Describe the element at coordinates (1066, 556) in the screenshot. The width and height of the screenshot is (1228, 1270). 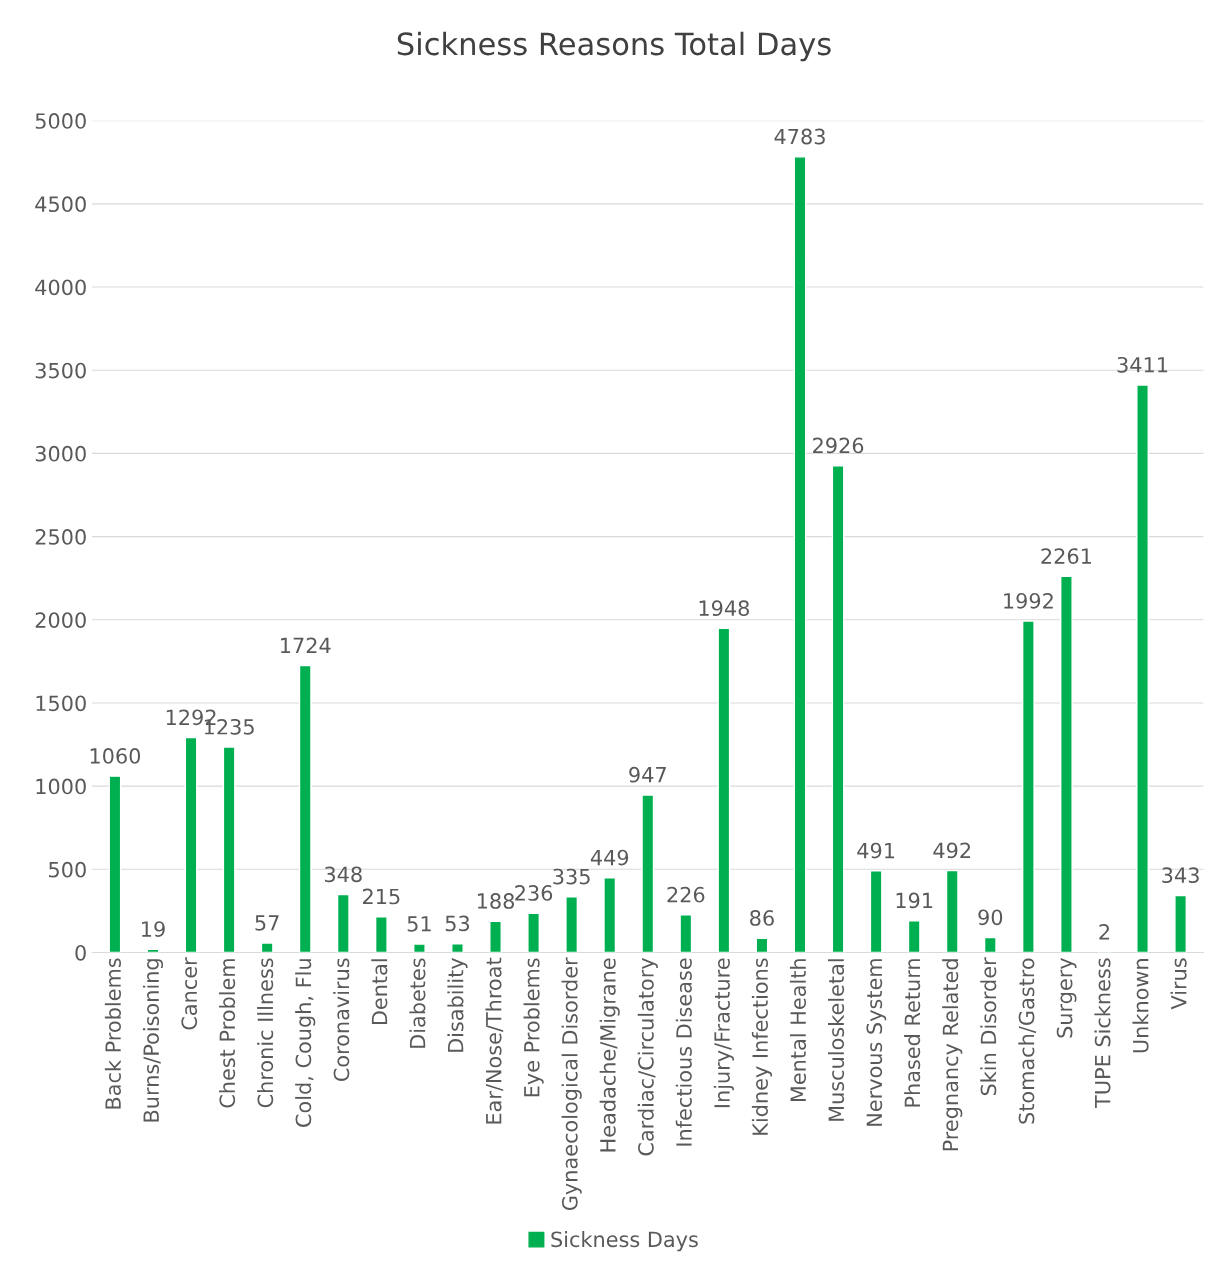
I see `data-label: 2261` at that location.